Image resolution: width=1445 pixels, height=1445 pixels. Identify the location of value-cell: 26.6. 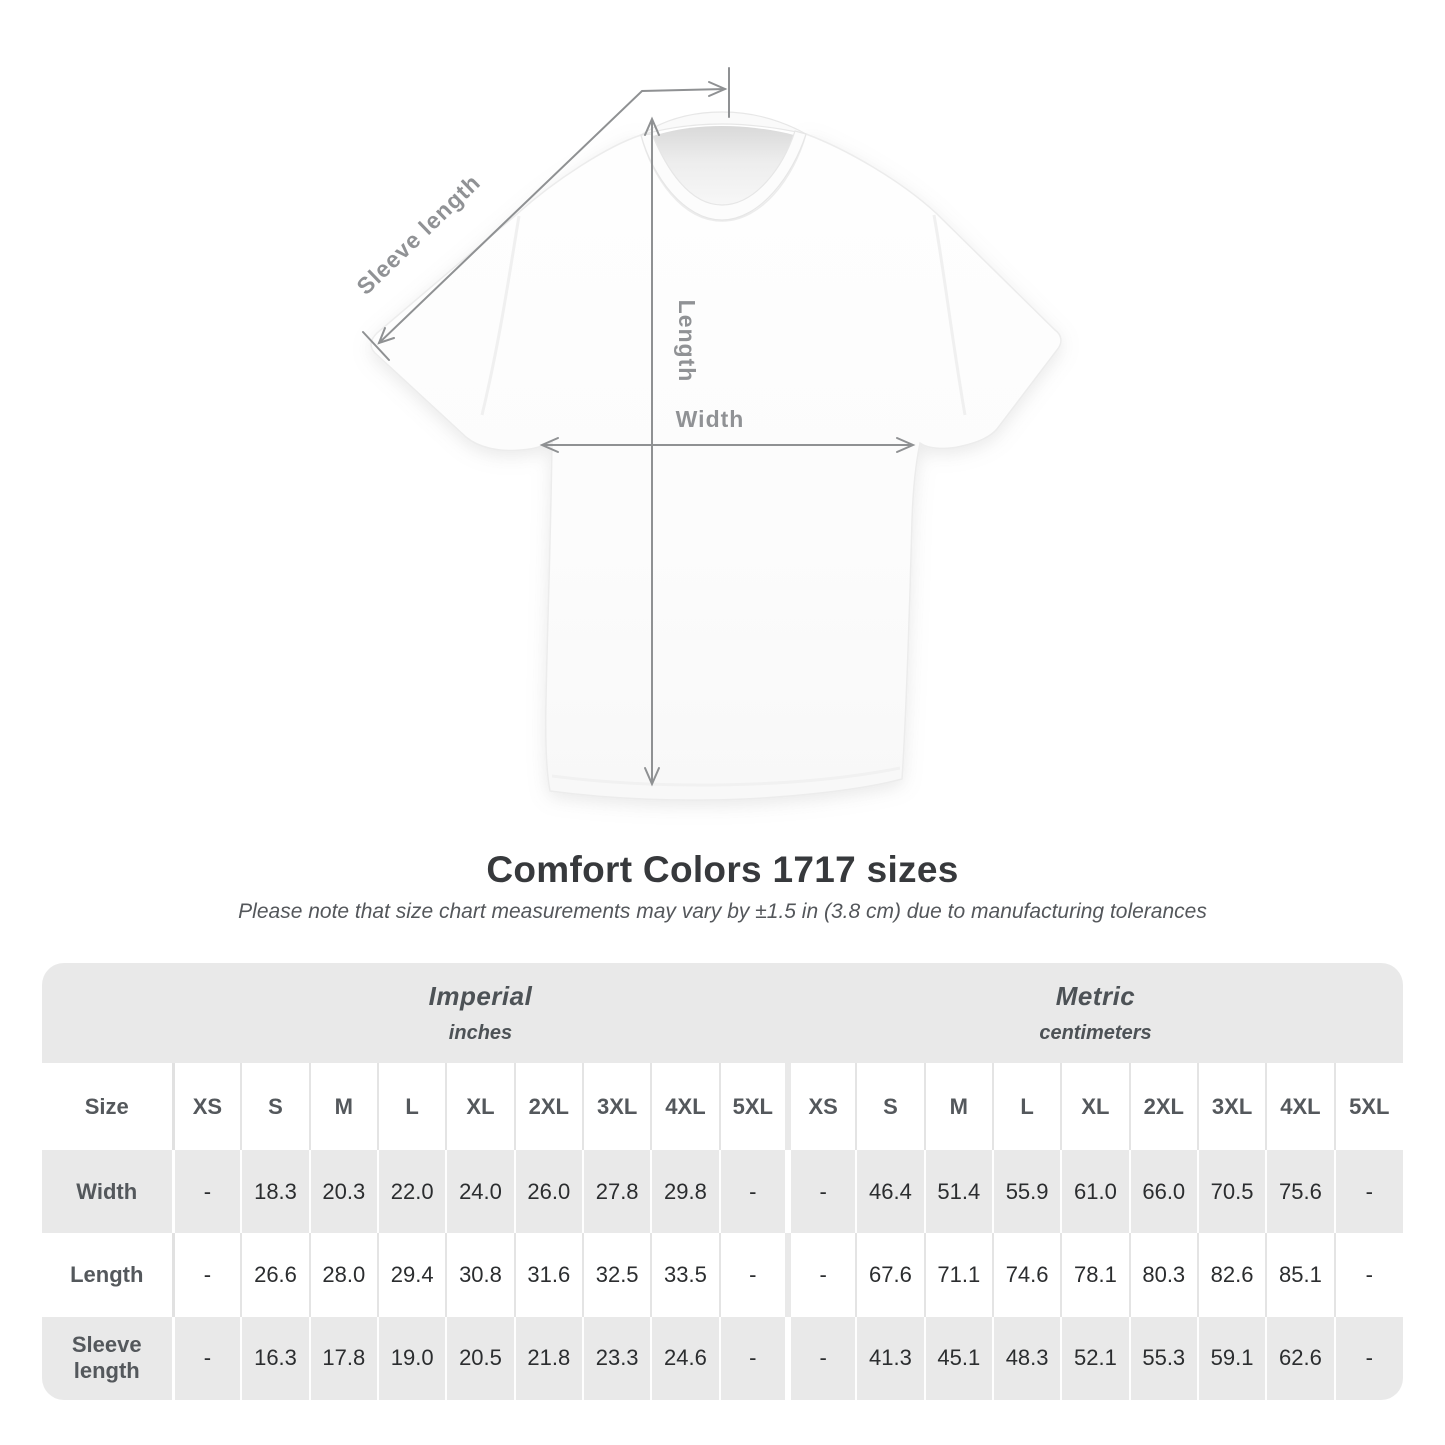
(275, 1275).